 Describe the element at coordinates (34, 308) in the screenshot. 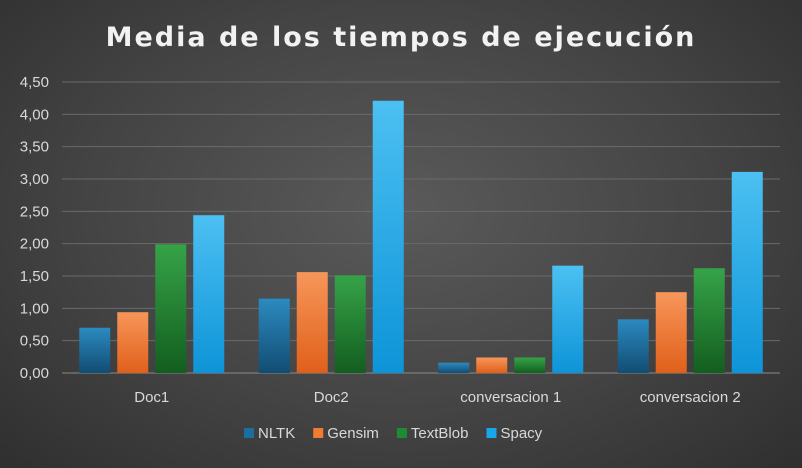

I see `y-tick-label: 1,00` at that location.